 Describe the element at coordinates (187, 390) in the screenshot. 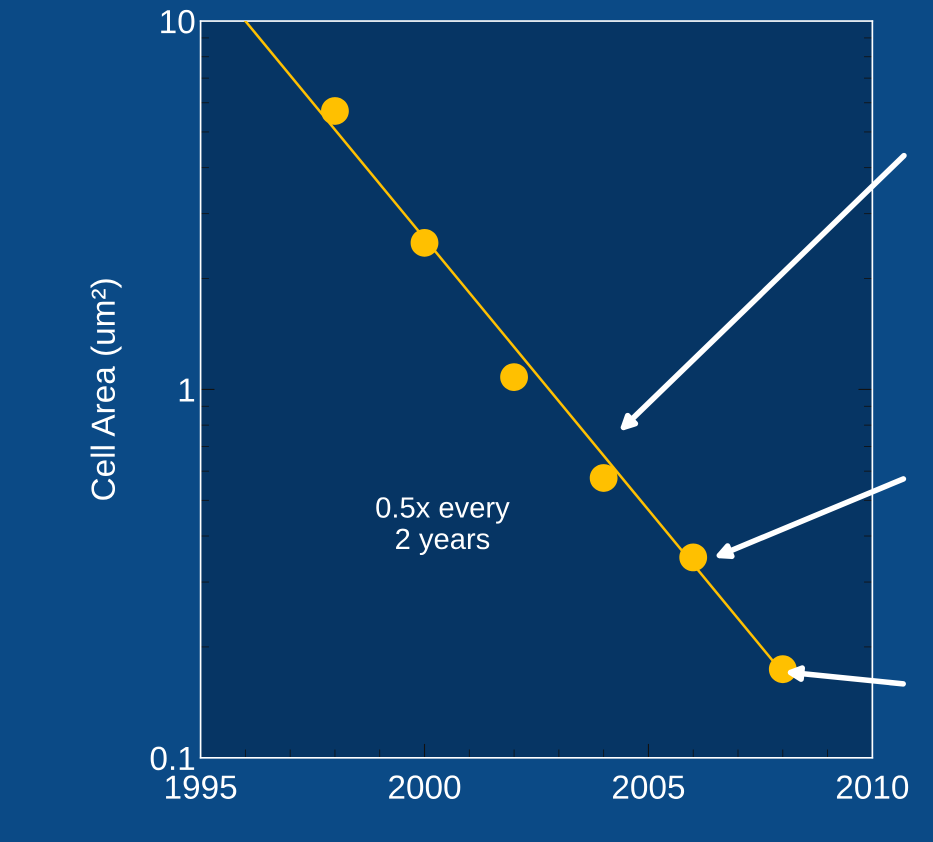

I see `y-tick-label: 1` at that location.